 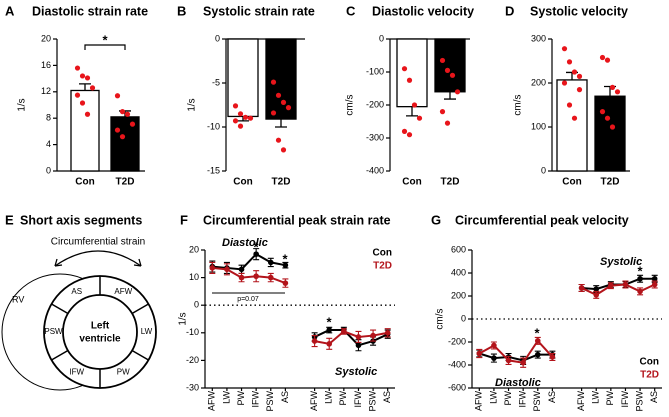 What do you see at coordinates (457, 387) in the screenshot?
I see `y-tick-label: -600` at bounding box center [457, 387].